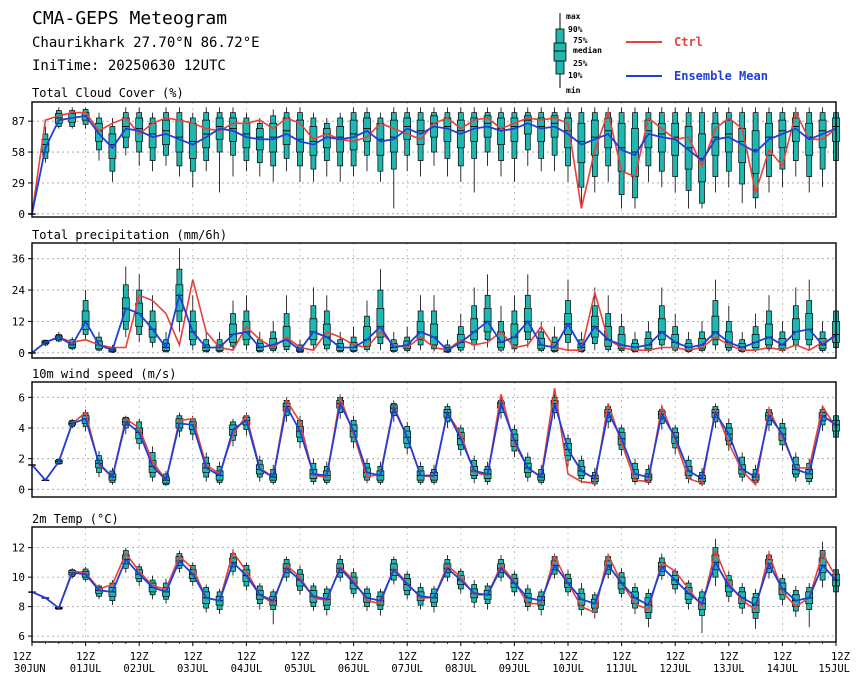 Image resolution: width=859 pixels, height=681 pixels. I want to click on x-tick-date-label: 05JUL, so click(300, 669).